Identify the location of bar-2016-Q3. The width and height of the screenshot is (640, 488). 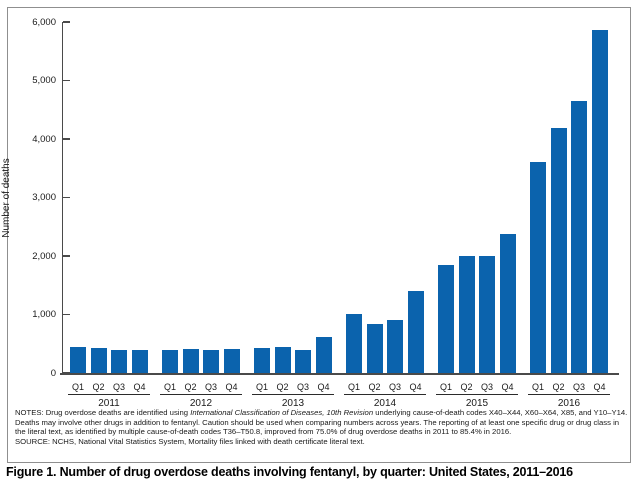
(579, 236).